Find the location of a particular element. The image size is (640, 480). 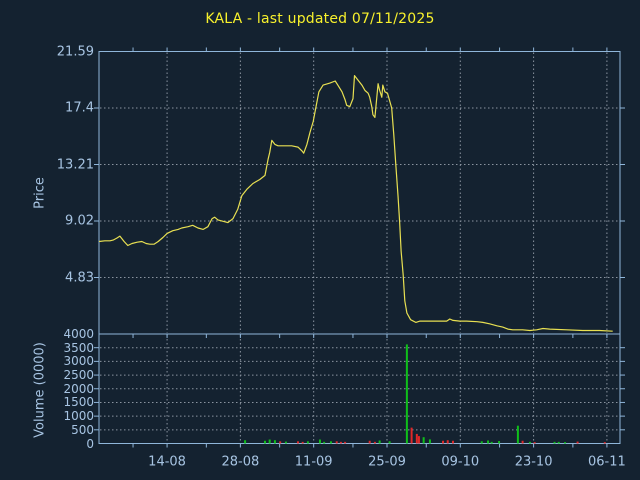

volume-tick-label: 3000 is located at coordinates (78, 361).